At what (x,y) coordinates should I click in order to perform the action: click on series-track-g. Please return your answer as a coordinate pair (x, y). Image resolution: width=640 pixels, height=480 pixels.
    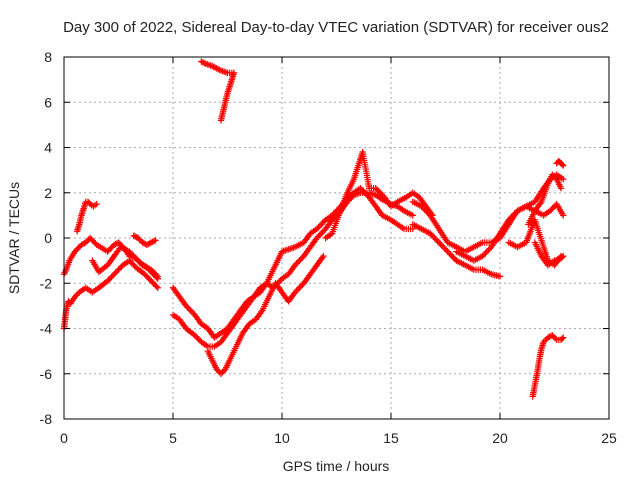
    Looking at the image, I should click on (227, 96).